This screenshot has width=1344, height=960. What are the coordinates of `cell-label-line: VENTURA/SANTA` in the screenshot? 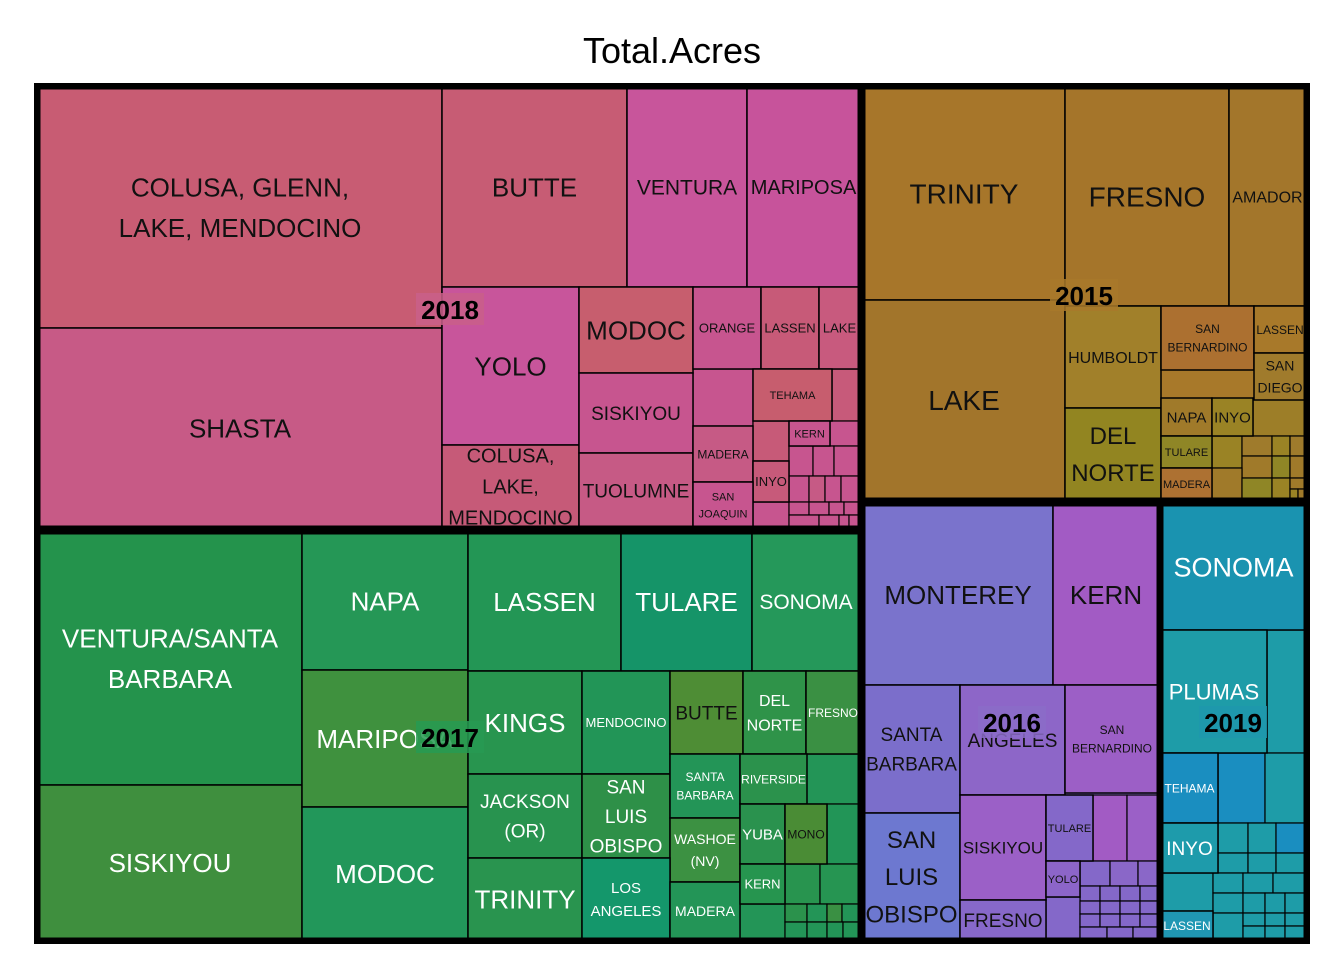 It's located at (170, 639).